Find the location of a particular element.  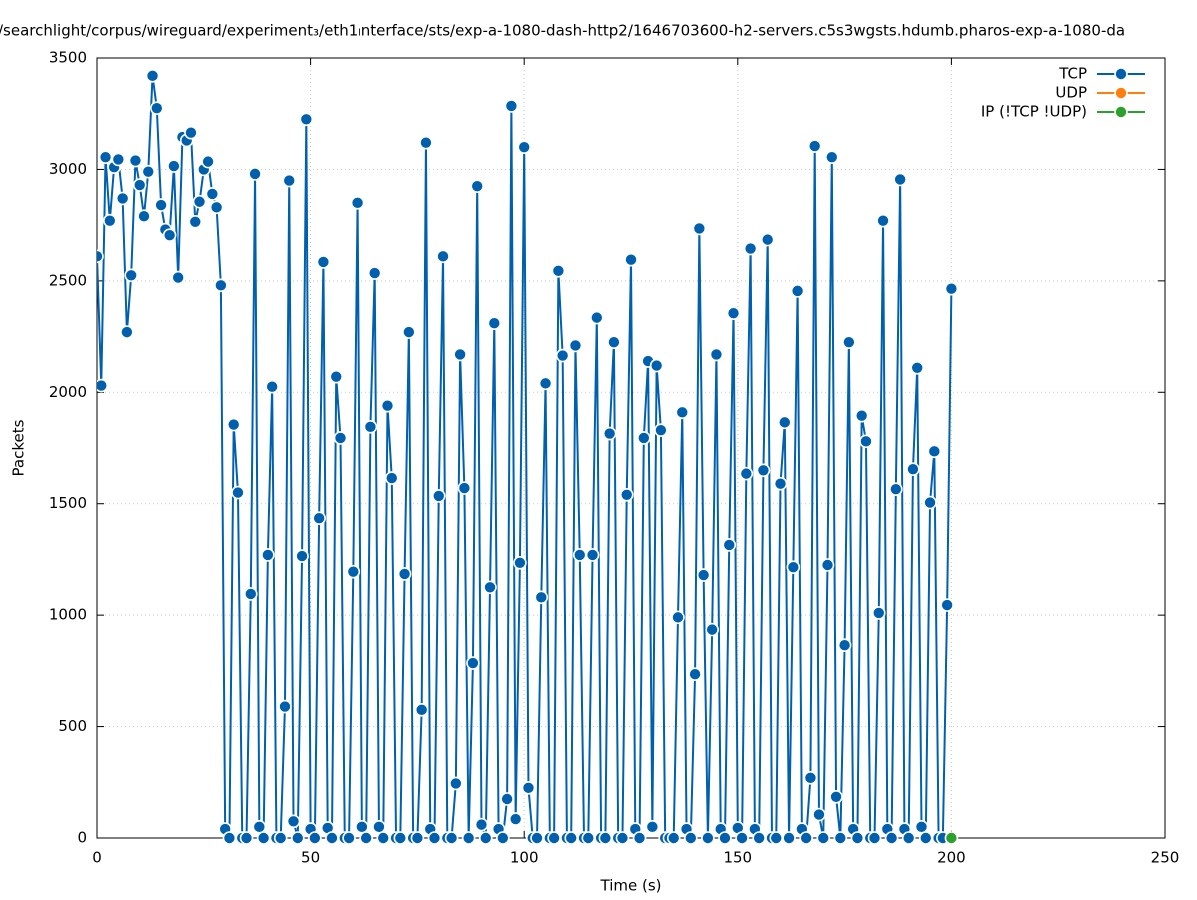

y-tick-label: 0 is located at coordinates (82, 838).